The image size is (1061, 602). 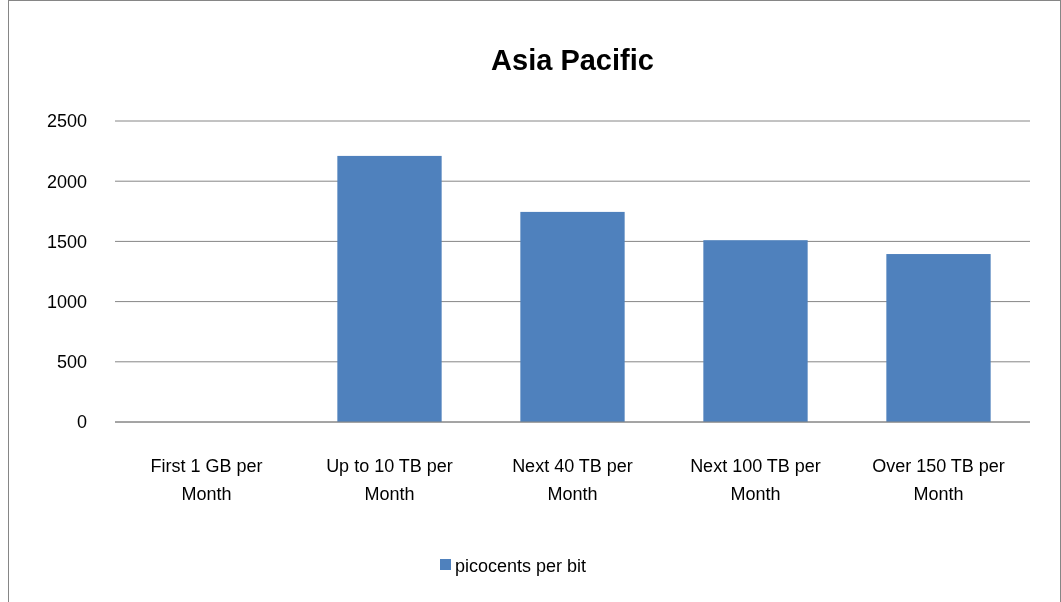 What do you see at coordinates (71, 362) in the screenshot?
I see `y-tick-label: 500` at bounding box center [71, 362].